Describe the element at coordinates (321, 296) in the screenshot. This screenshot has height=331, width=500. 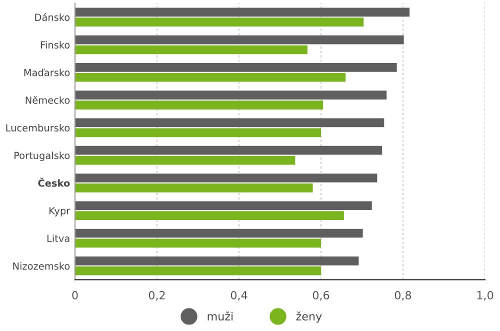
I see `x-tick-label: 0,6` at that location.